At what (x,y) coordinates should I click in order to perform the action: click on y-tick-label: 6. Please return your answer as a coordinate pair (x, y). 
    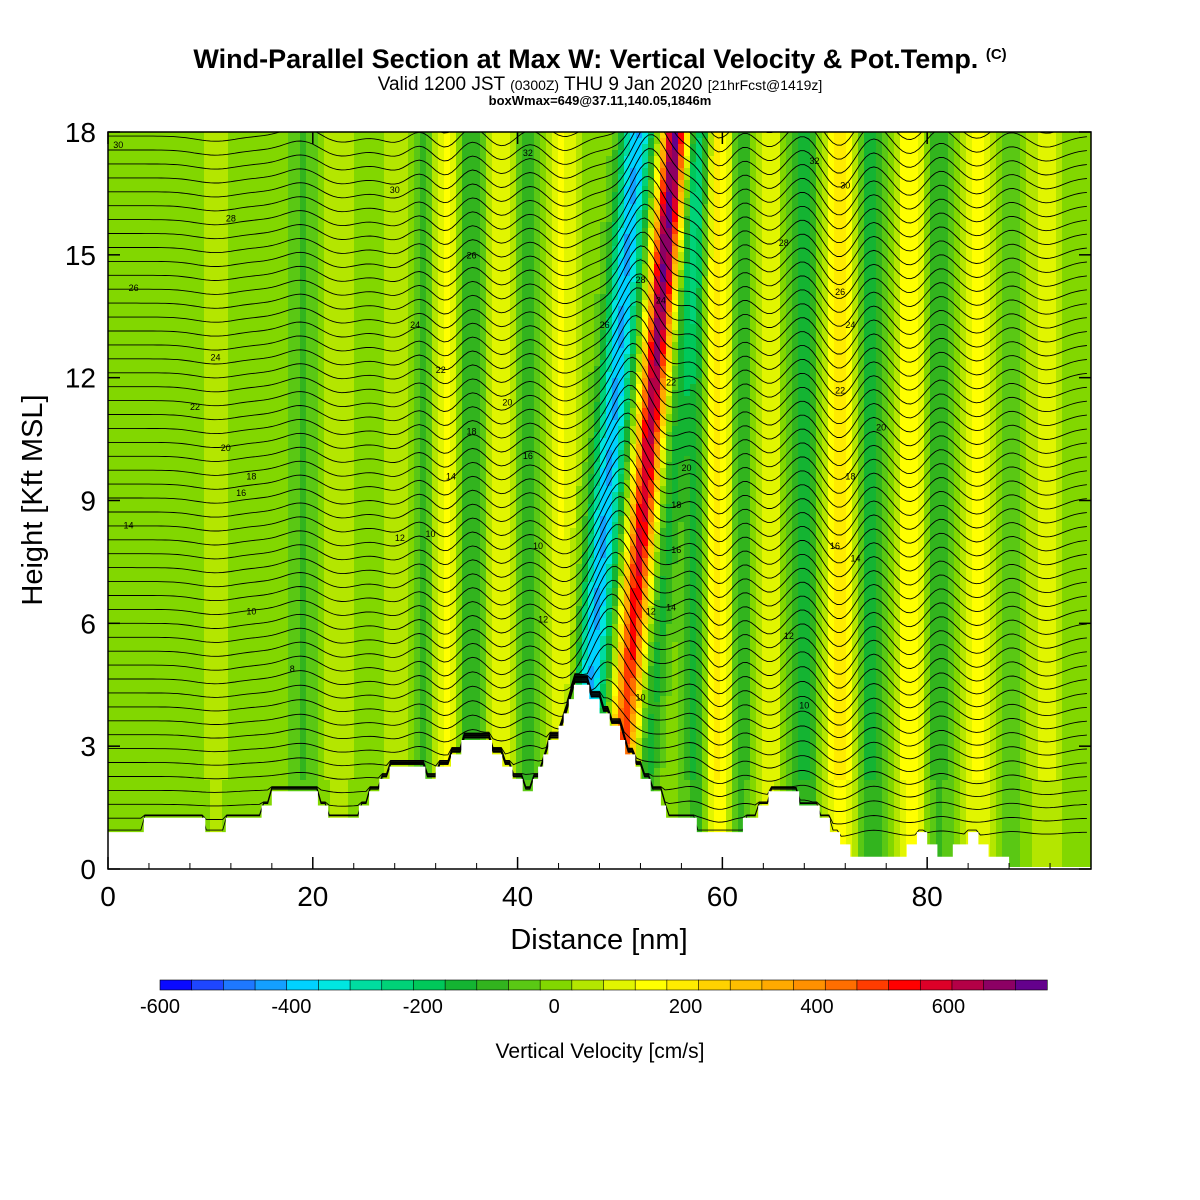
    Looking at the image, I should click on (88, 623).